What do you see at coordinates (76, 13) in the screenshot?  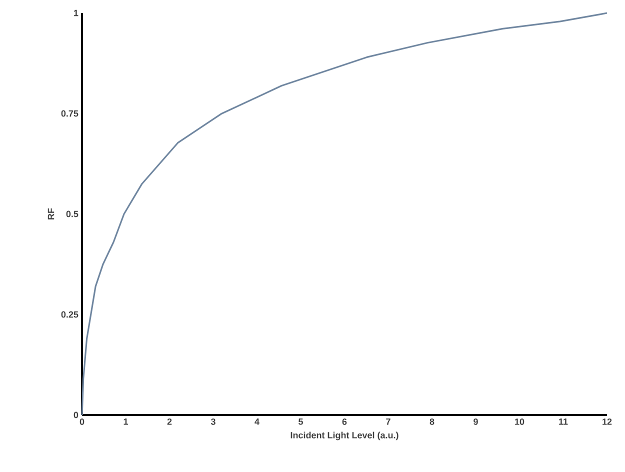 I see `y-tick-label: 1` at bounding box center [76, 13].